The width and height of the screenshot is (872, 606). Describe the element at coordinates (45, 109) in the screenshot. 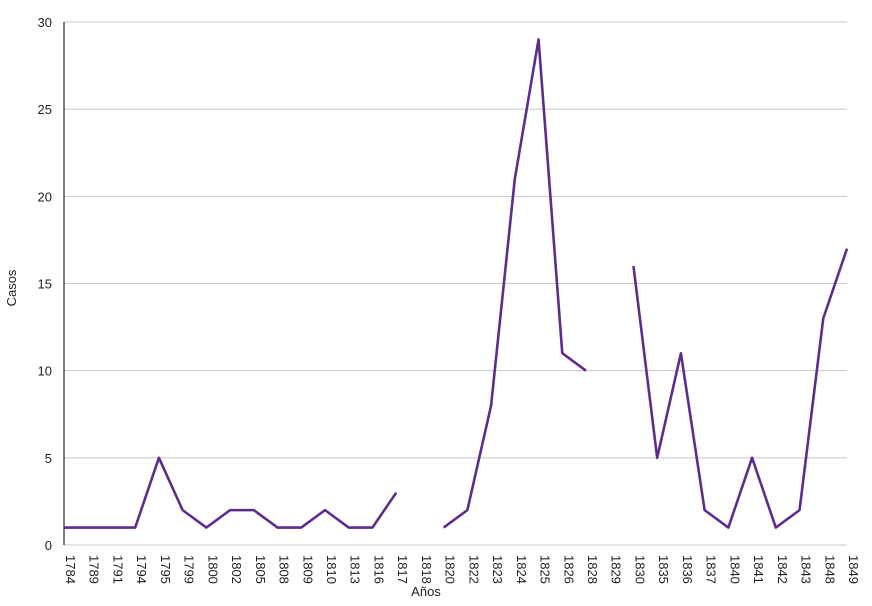

I see `y-tick-label: 25` at that location.